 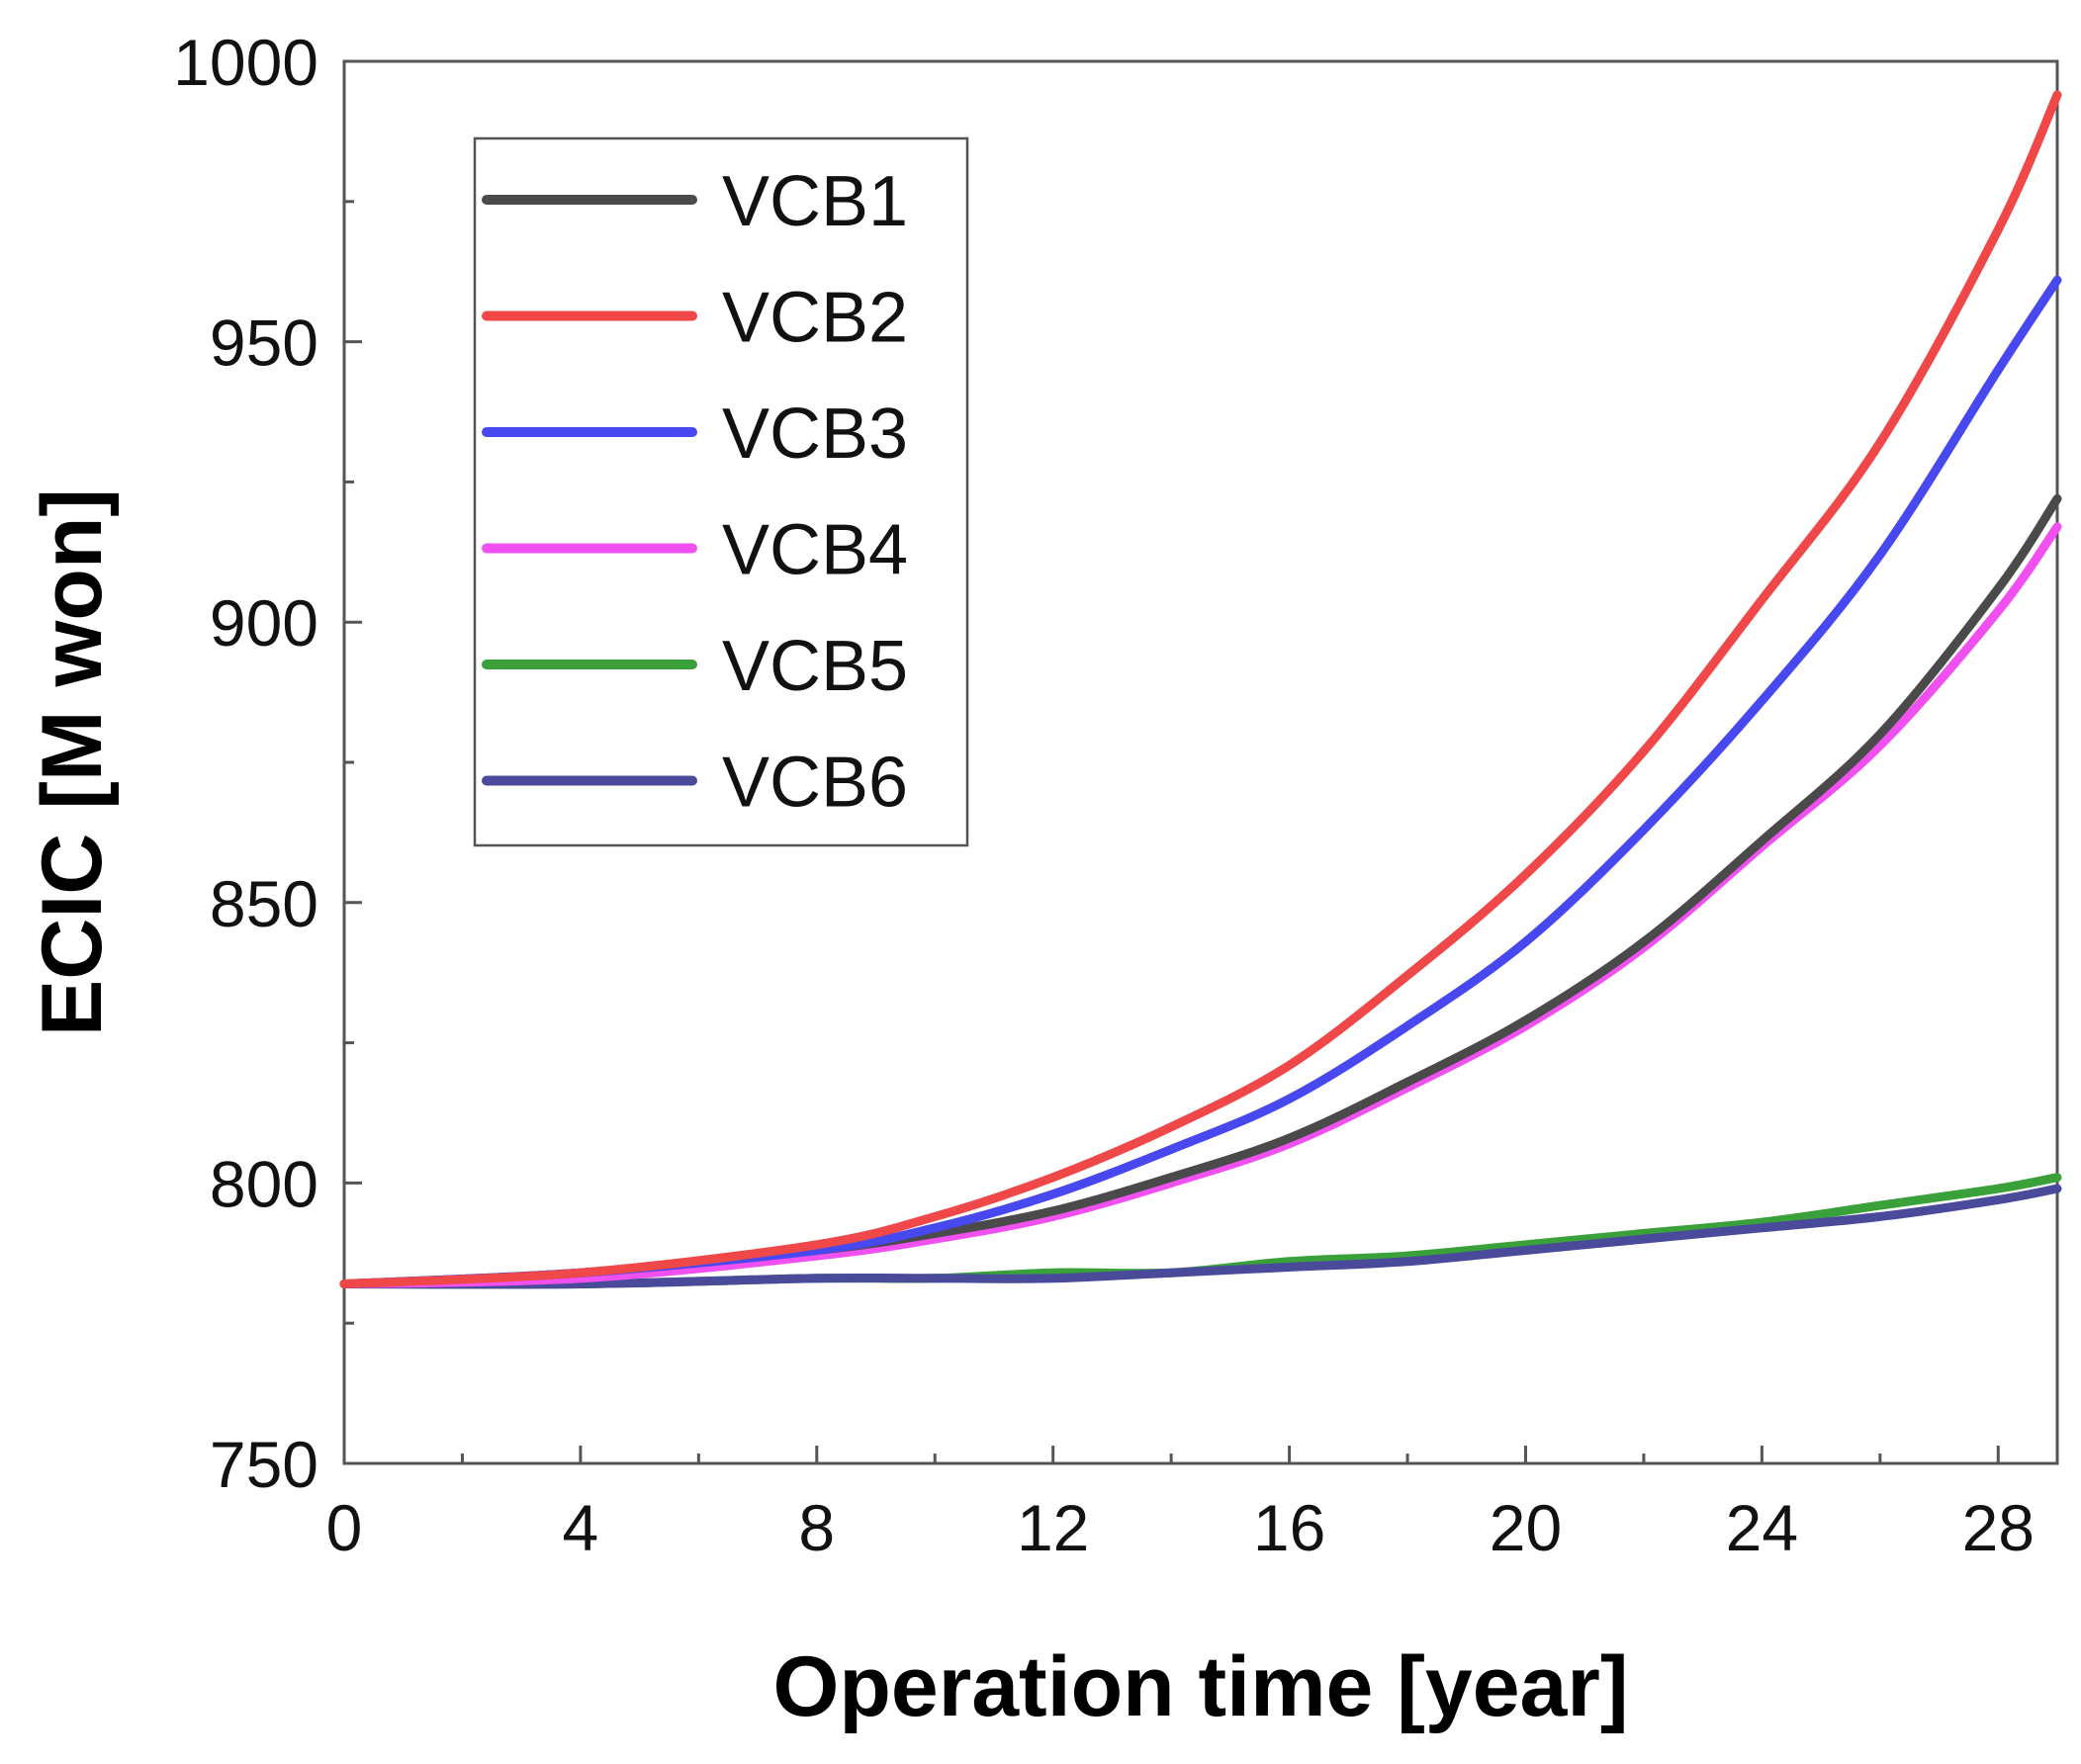 I want to click on x-tick-label: 8, so click(x=816, y=1527).